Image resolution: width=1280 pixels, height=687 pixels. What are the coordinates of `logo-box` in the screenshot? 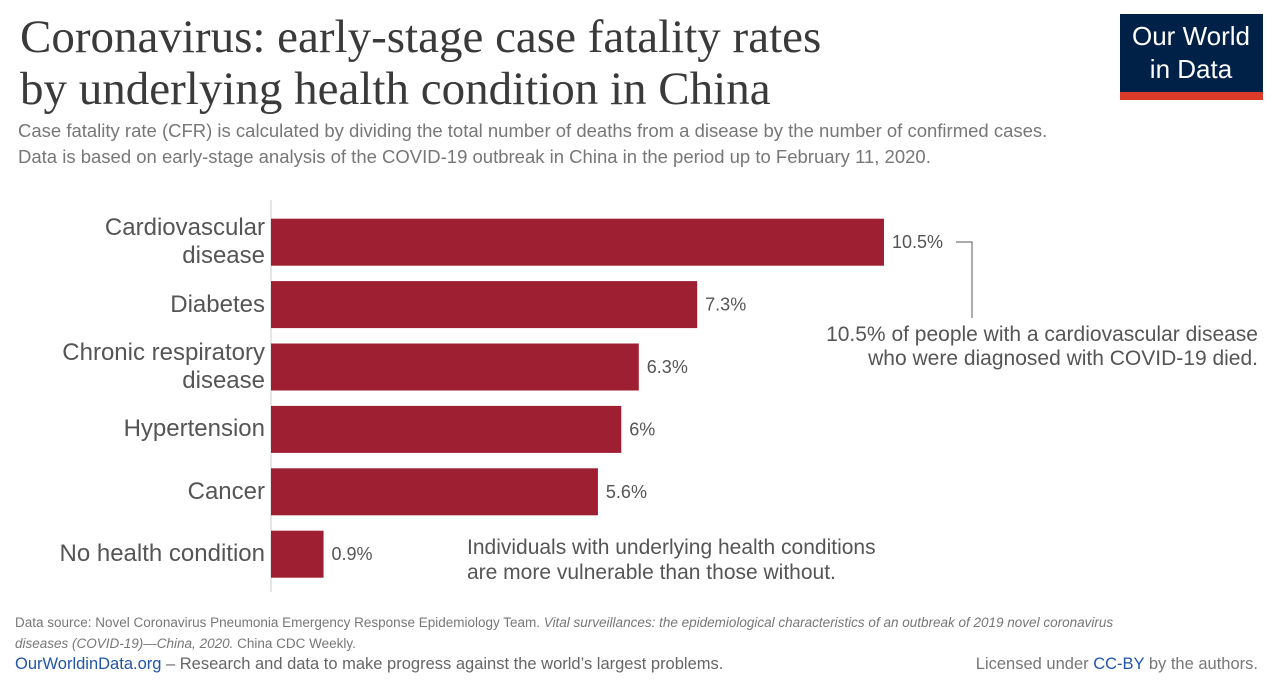 It's located at (1191, 54).